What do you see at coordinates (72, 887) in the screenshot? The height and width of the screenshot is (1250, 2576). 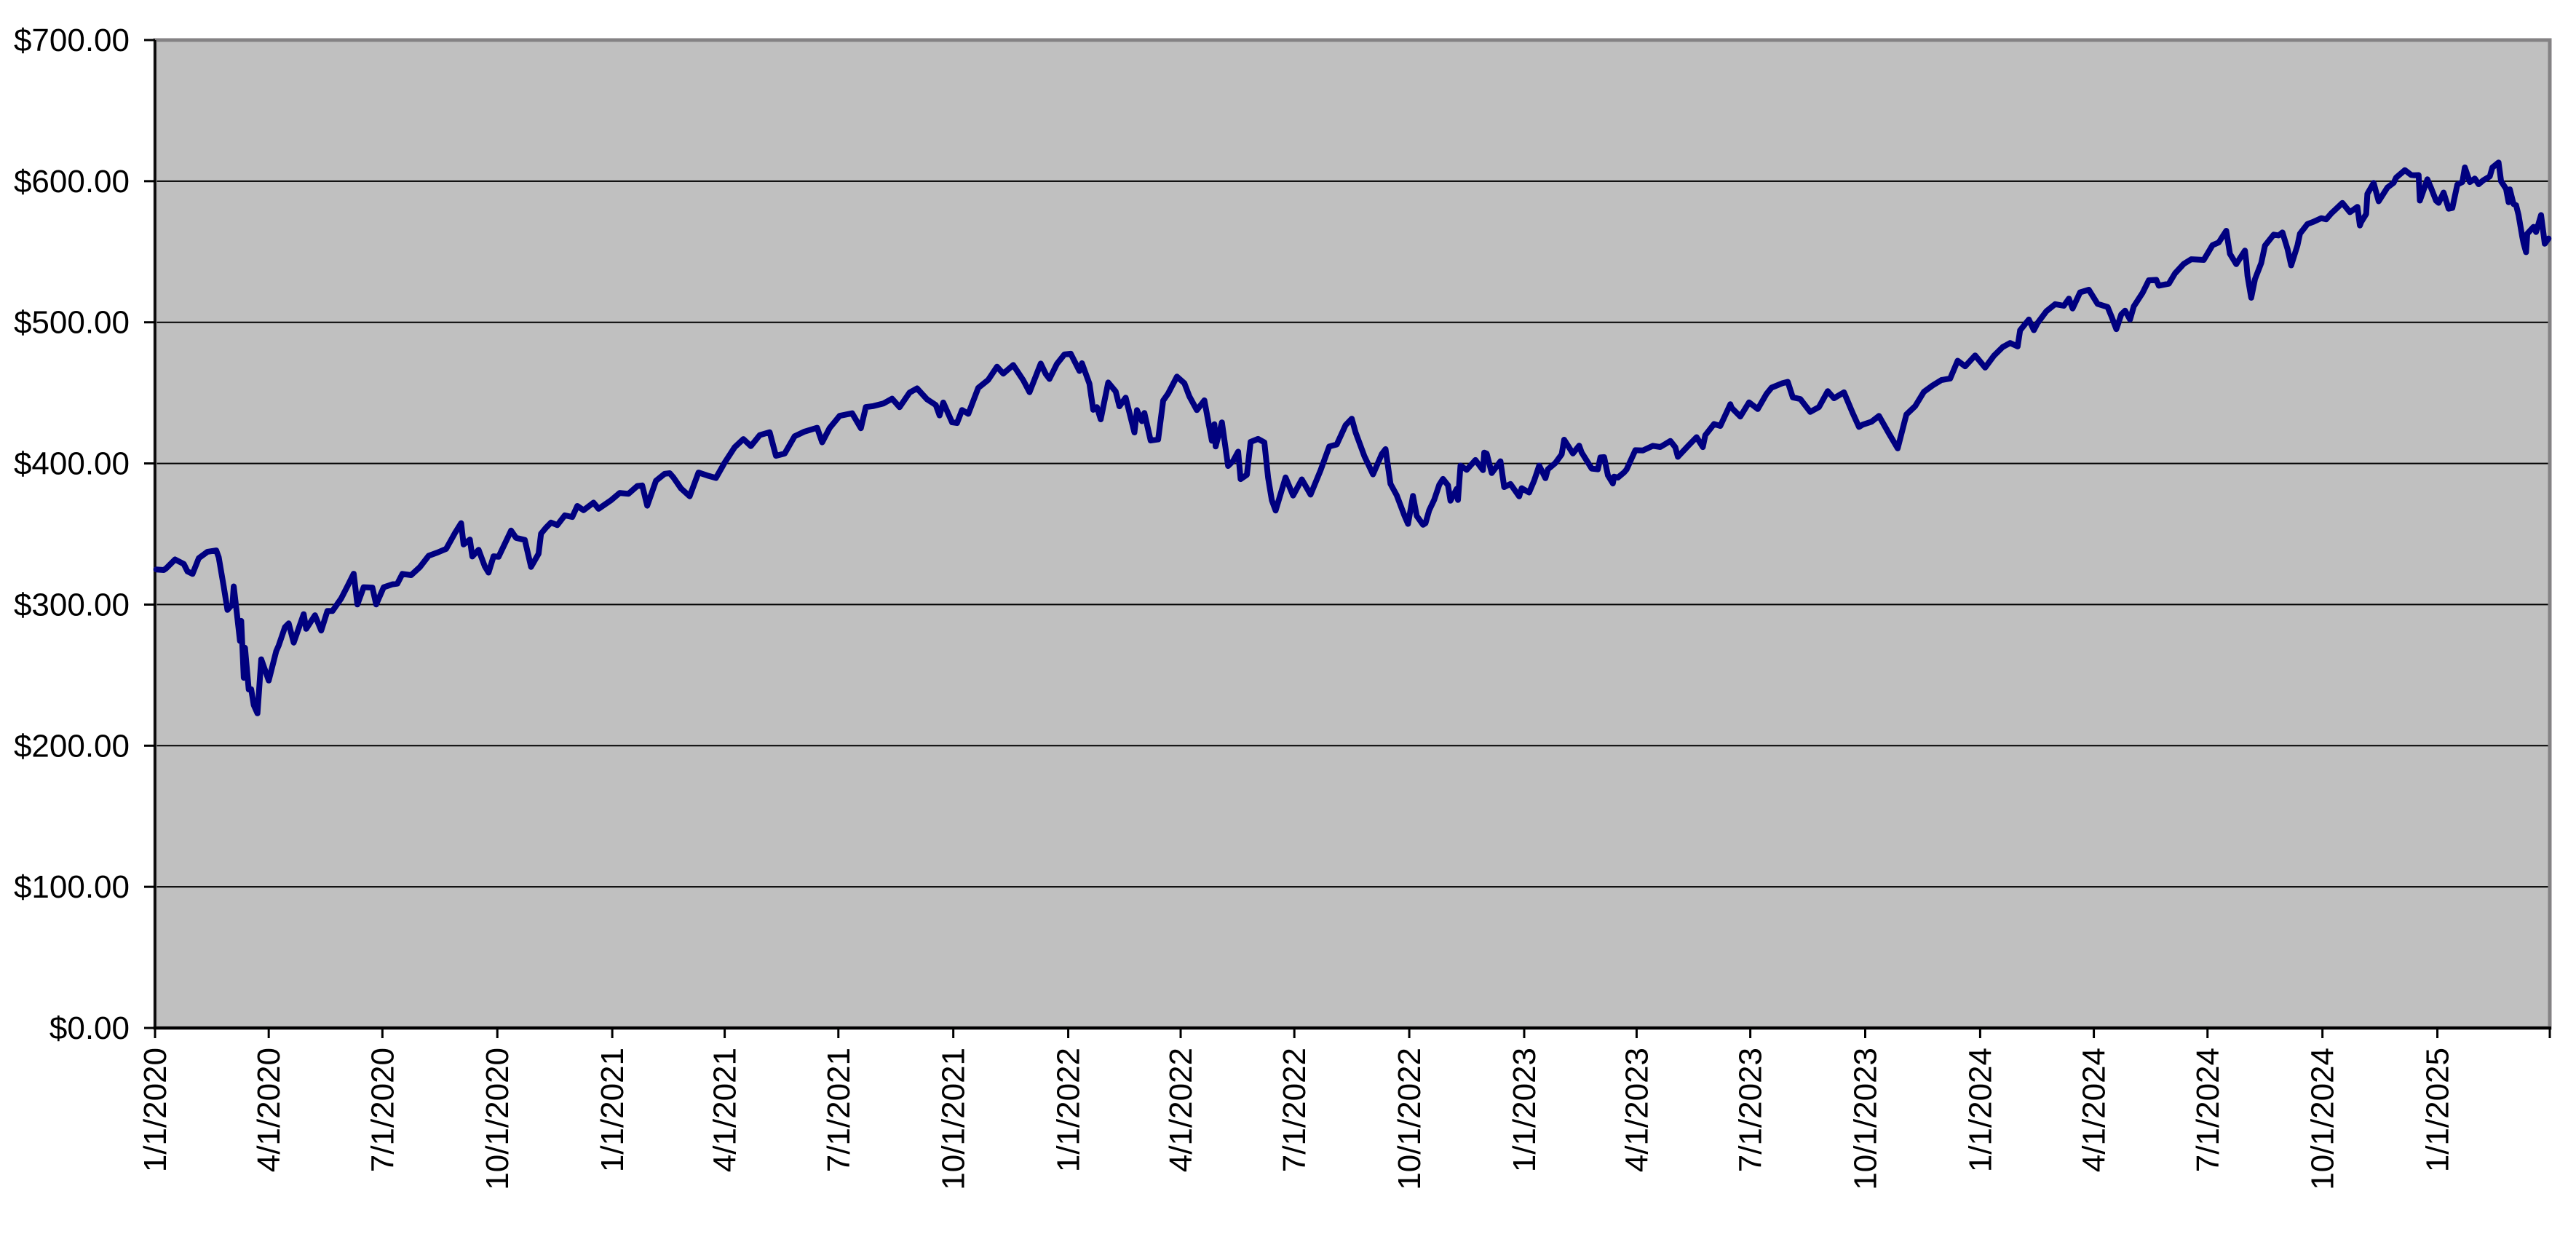 I see `y-axis-tick-label: $100.00` at bounding box center [72, 887].